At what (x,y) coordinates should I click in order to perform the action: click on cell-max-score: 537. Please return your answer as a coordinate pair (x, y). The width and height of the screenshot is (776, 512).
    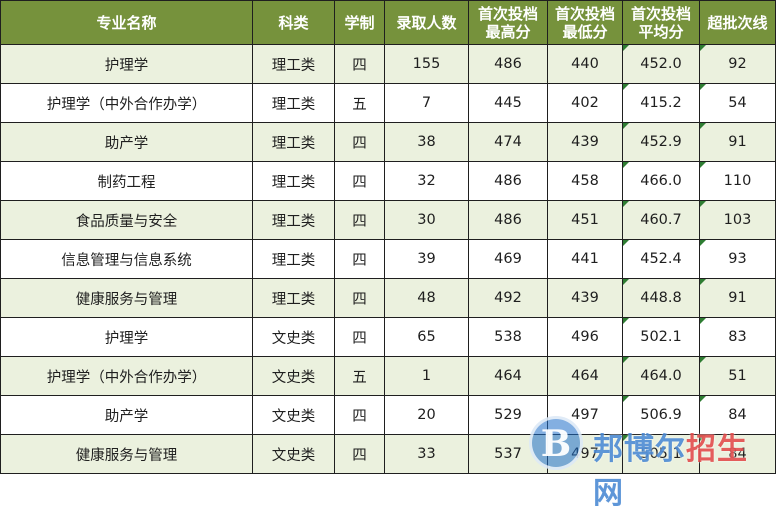
    Looking at the image, I should click on (508, 454).